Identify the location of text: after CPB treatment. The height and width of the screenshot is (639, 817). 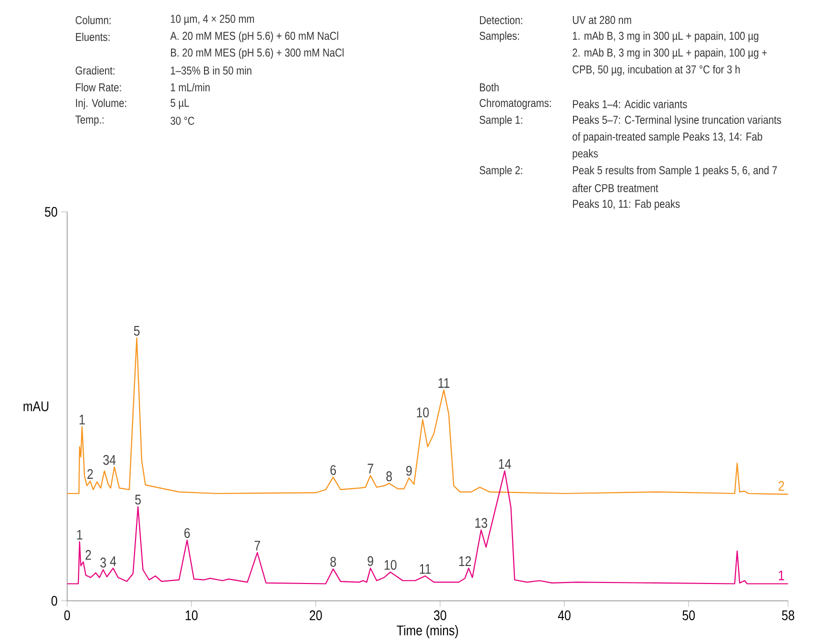
(615, 188).